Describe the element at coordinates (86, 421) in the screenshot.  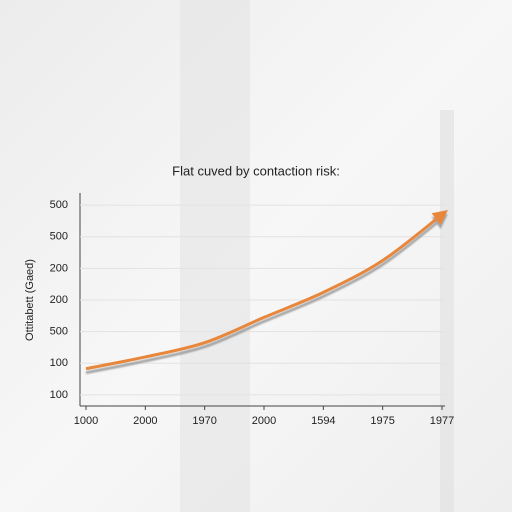
I see `x-tick-label: 1000` at that location.